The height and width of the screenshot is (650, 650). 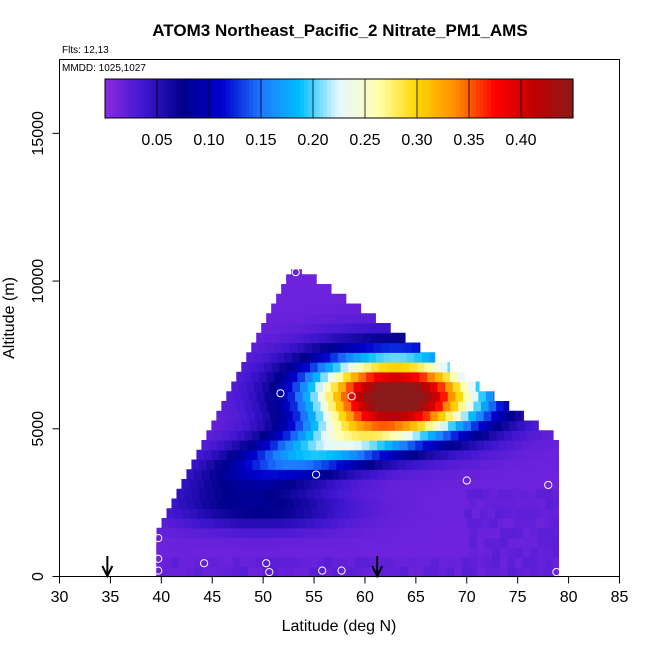 I want to click on x-tick-label: 55, so click(x=314, y=597).